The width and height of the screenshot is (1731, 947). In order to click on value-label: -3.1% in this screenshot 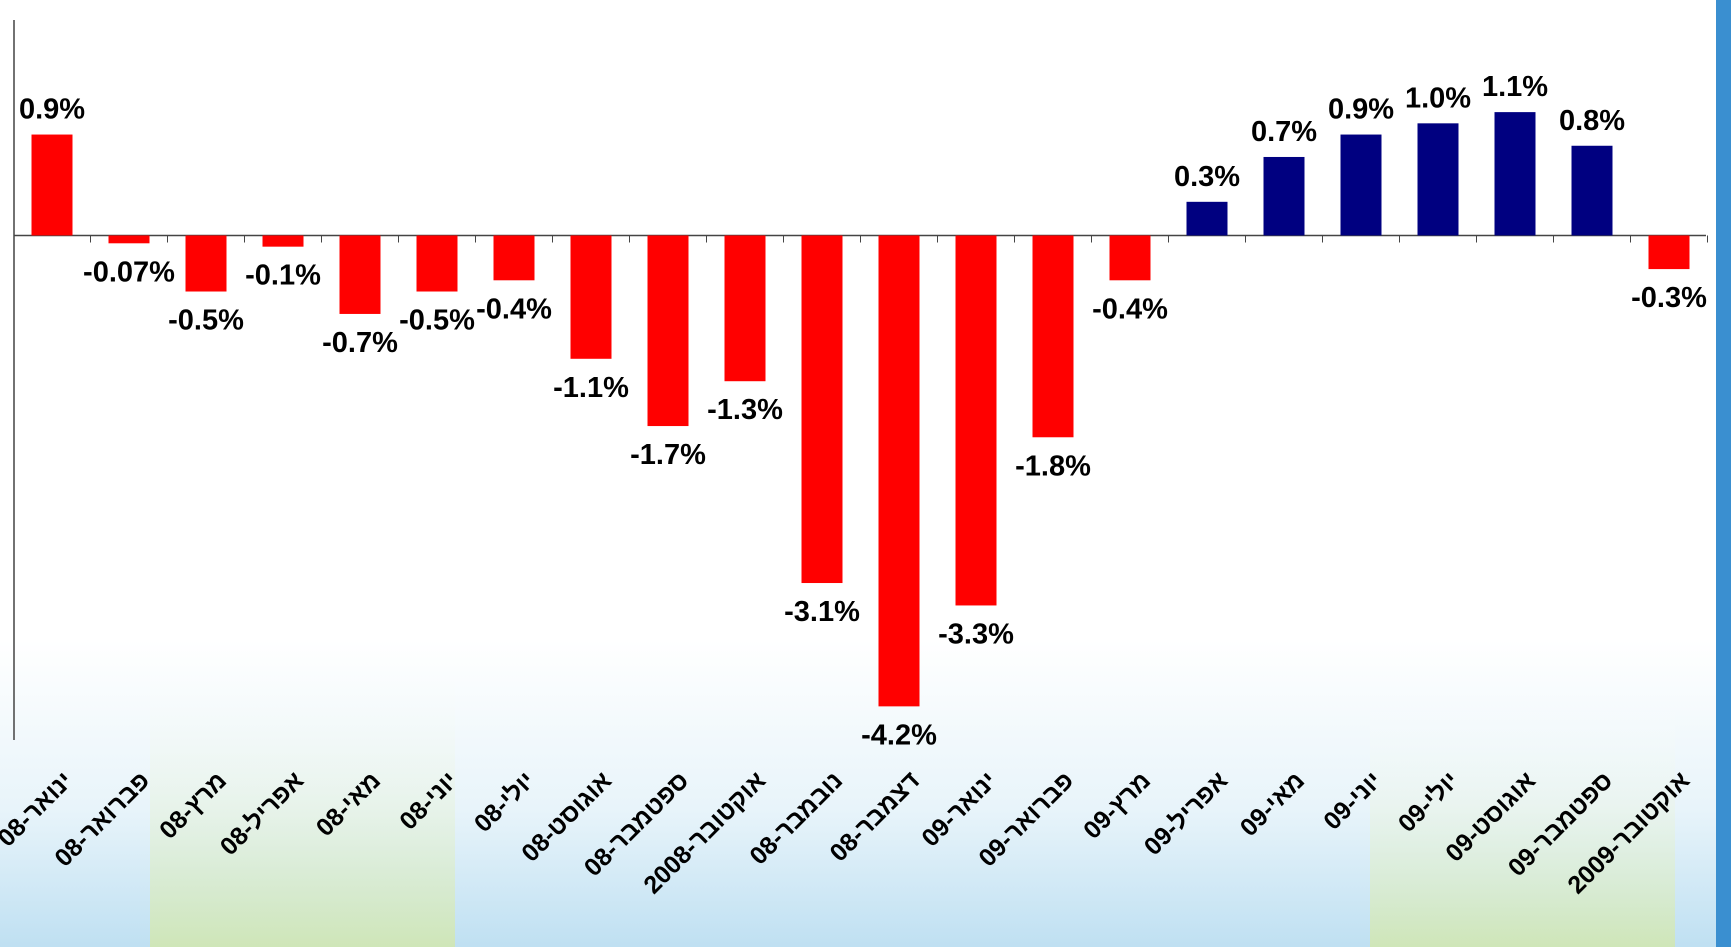, I will do `click(822, 612)`.